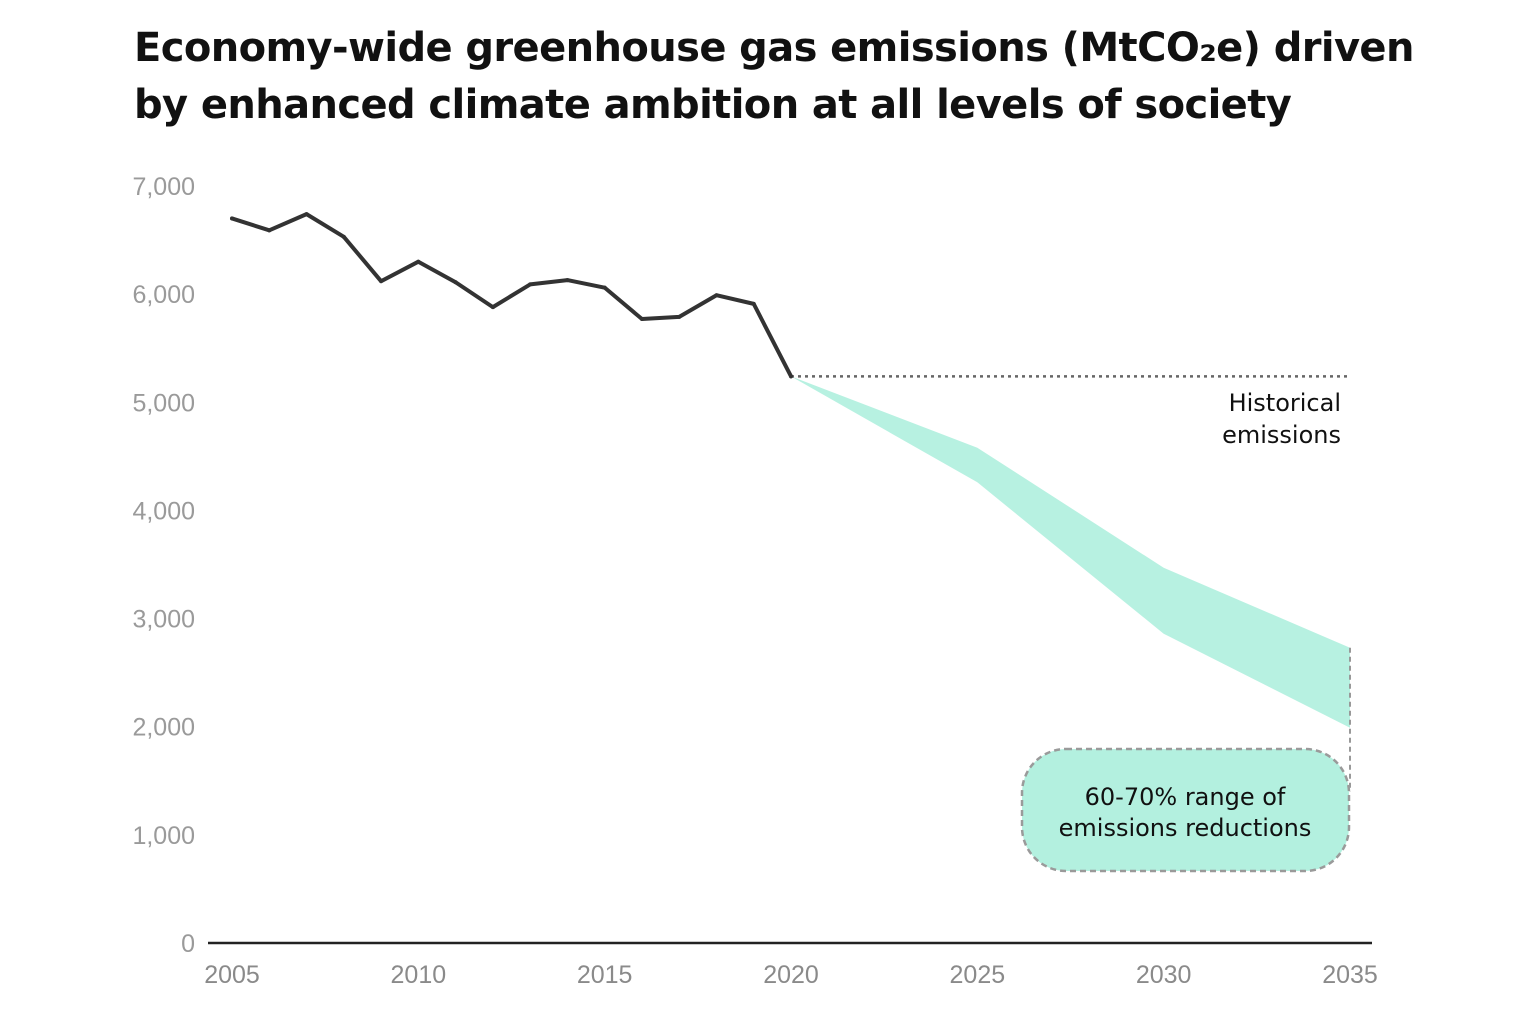 Image resolution: width=1536 pixels, height=1024 pixels. I want to click on x-tick-label: 2015, so click(605, 975).